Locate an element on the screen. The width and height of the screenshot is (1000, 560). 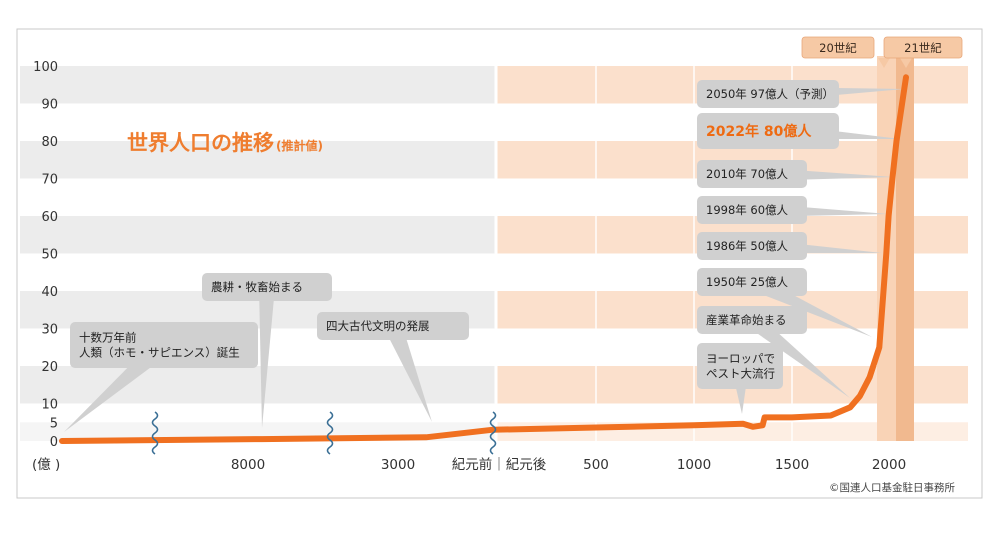
y-axis-ticks: 0 5 10 20 30 40 50 60 70 80 90 100 is located at coordinates (45, 255).